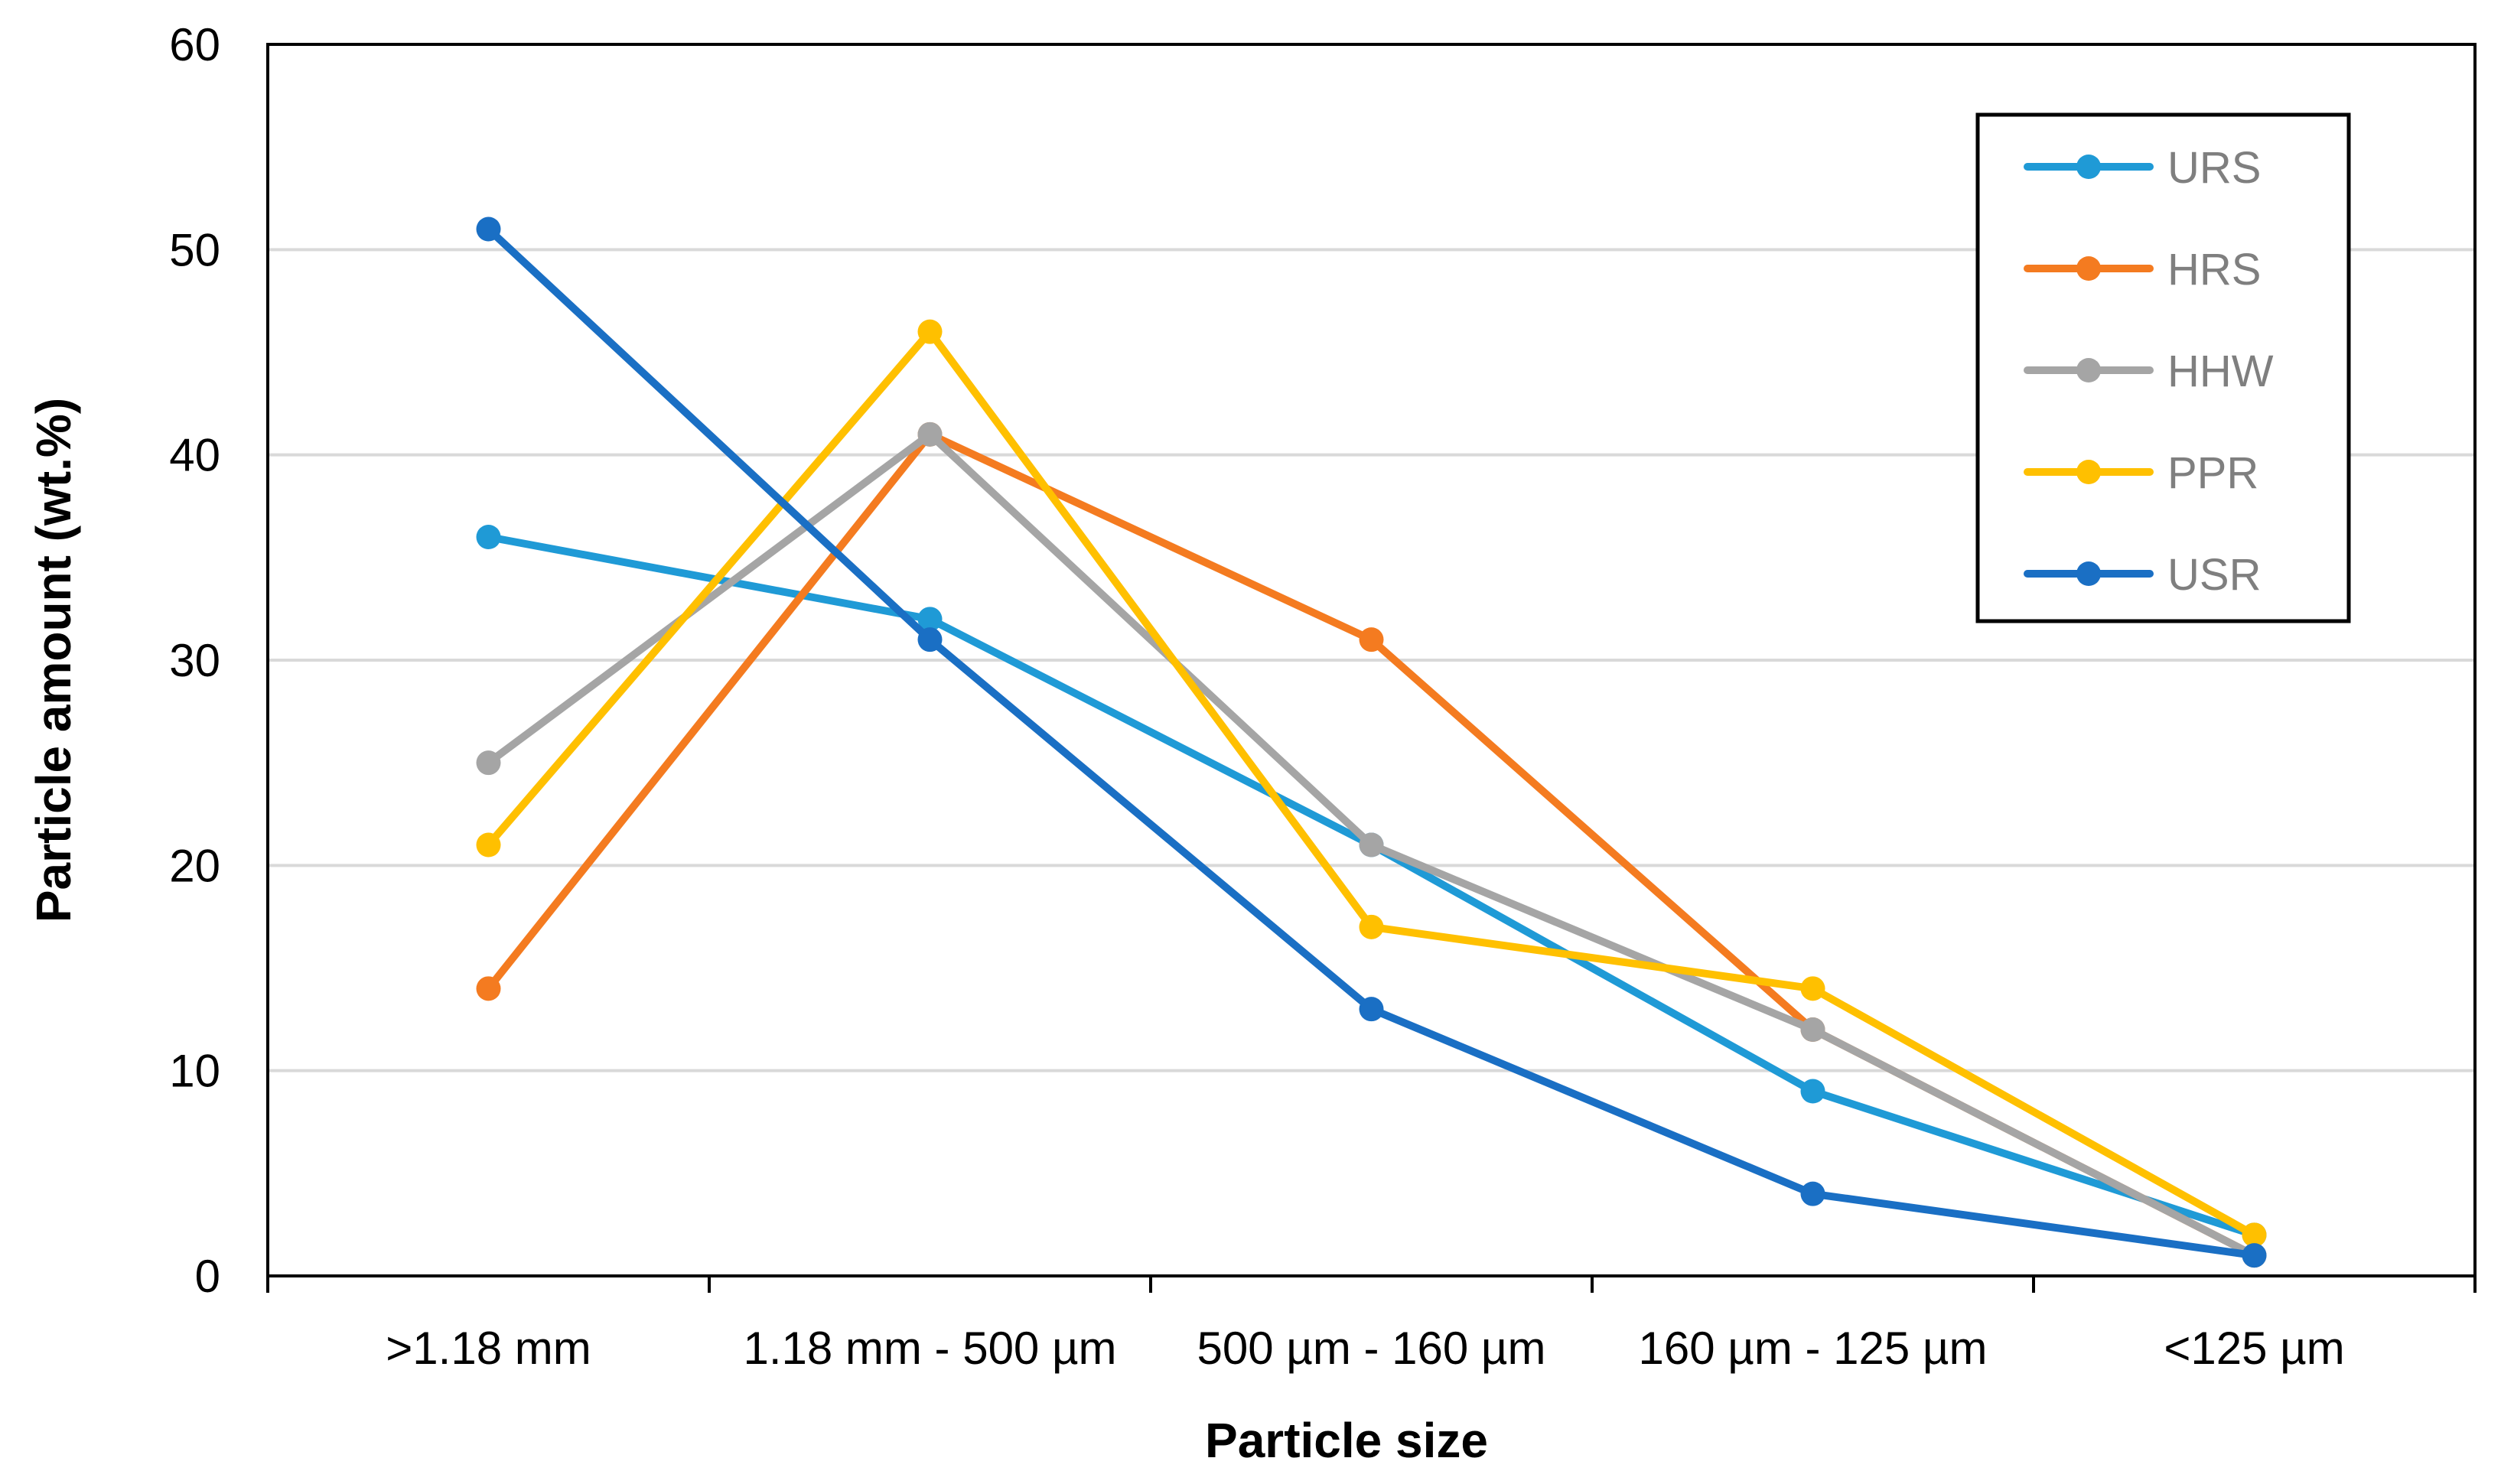  I want to click on y-tick-label: 60, so click(195, 44).